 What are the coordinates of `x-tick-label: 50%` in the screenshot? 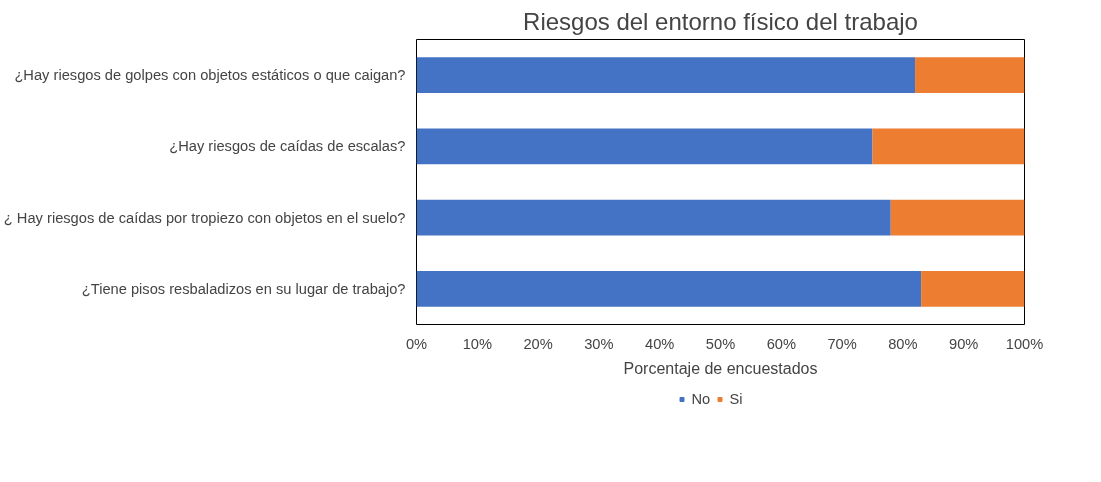 It's located at (720, 343).